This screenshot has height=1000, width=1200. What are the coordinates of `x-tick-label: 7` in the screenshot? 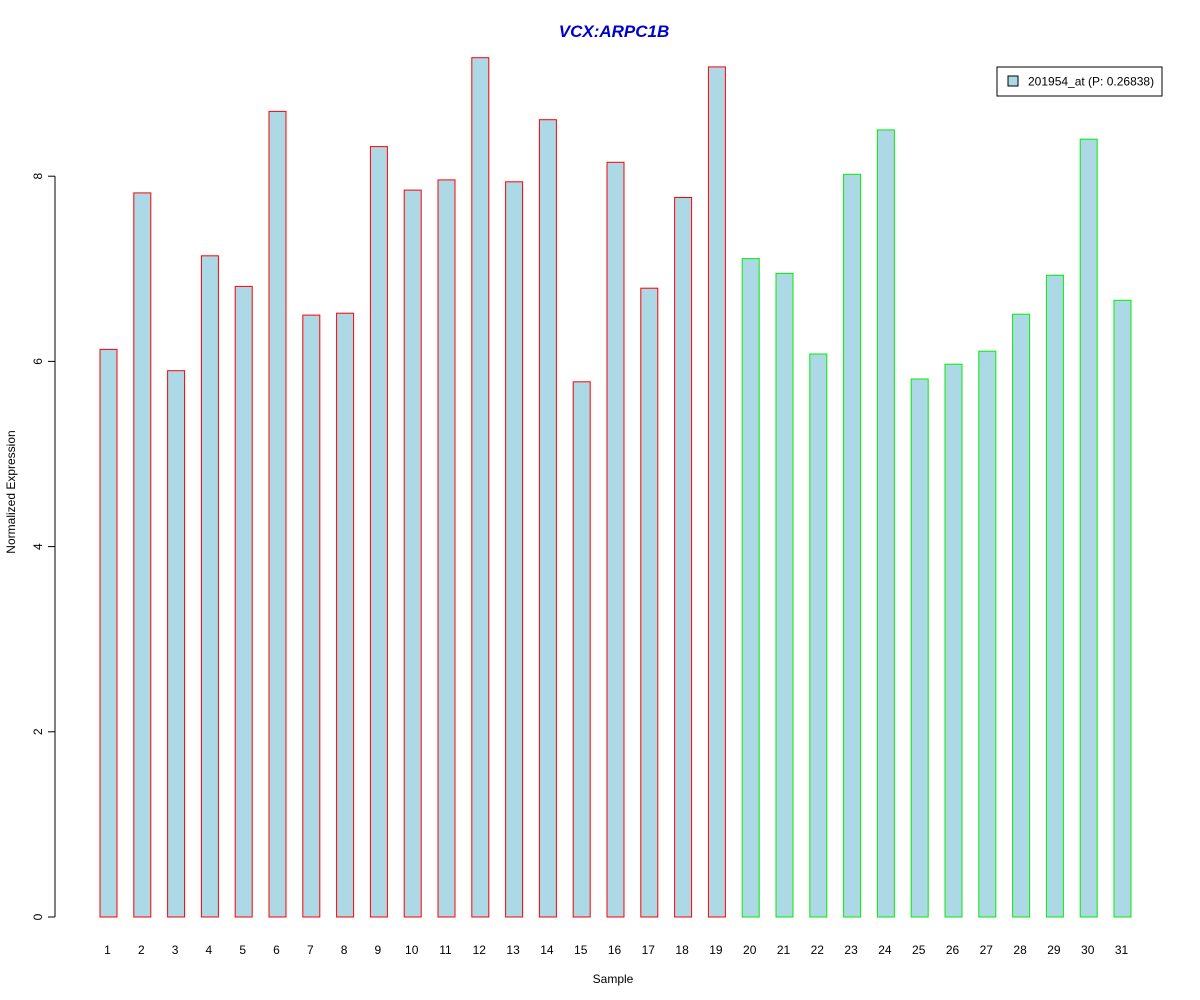 It's located at (310, 950).